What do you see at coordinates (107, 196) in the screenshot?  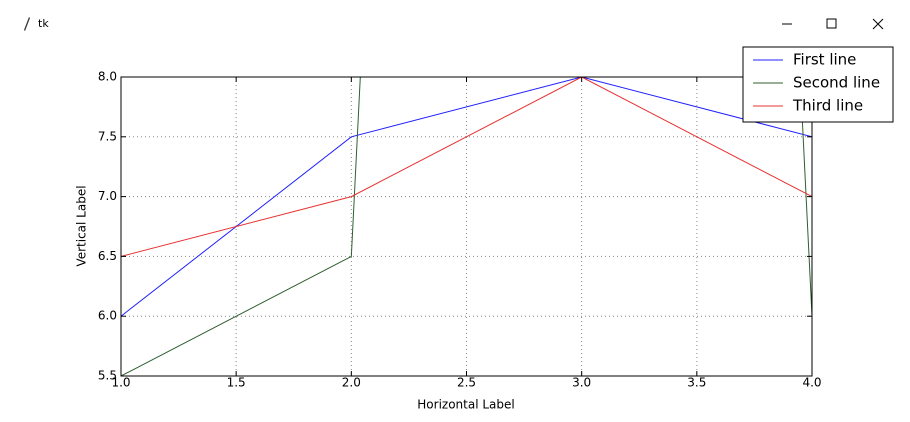 I see `y-tick-label: 7.0` at bounding box center [107, 196].